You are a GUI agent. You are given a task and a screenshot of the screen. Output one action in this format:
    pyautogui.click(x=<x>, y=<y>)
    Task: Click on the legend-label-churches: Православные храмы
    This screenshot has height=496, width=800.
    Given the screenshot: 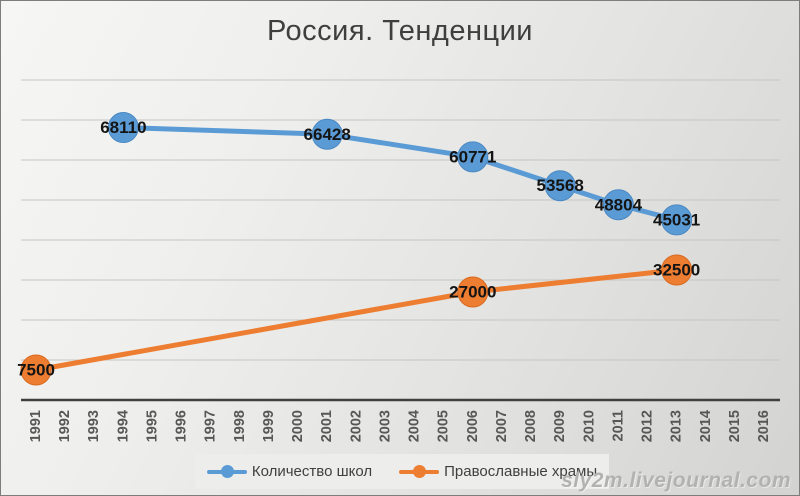 What is the action you would take?
    pyautogui.click(x=521, y=471)
    